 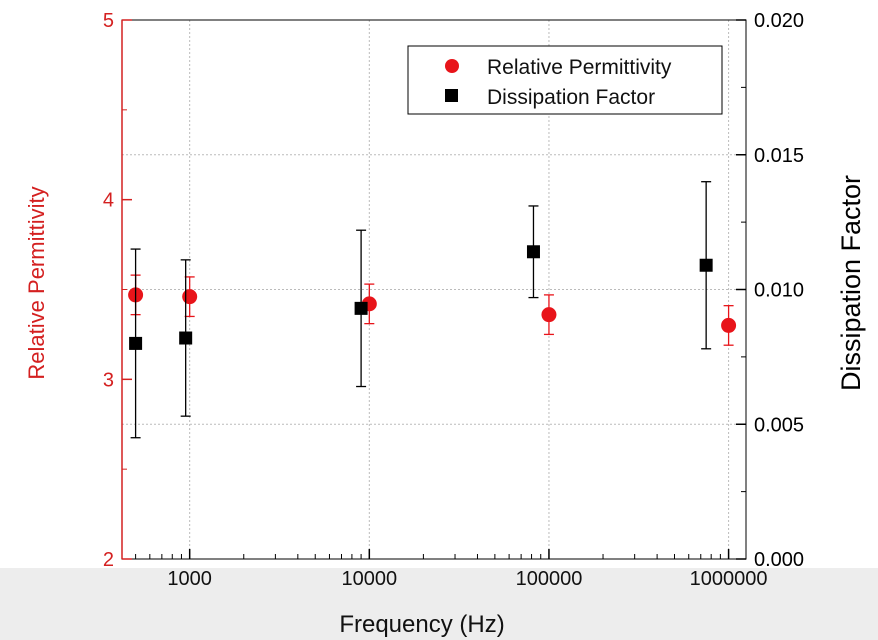 I want to click on x-axis-tick-label: 100000, so click(x=549, y=579).